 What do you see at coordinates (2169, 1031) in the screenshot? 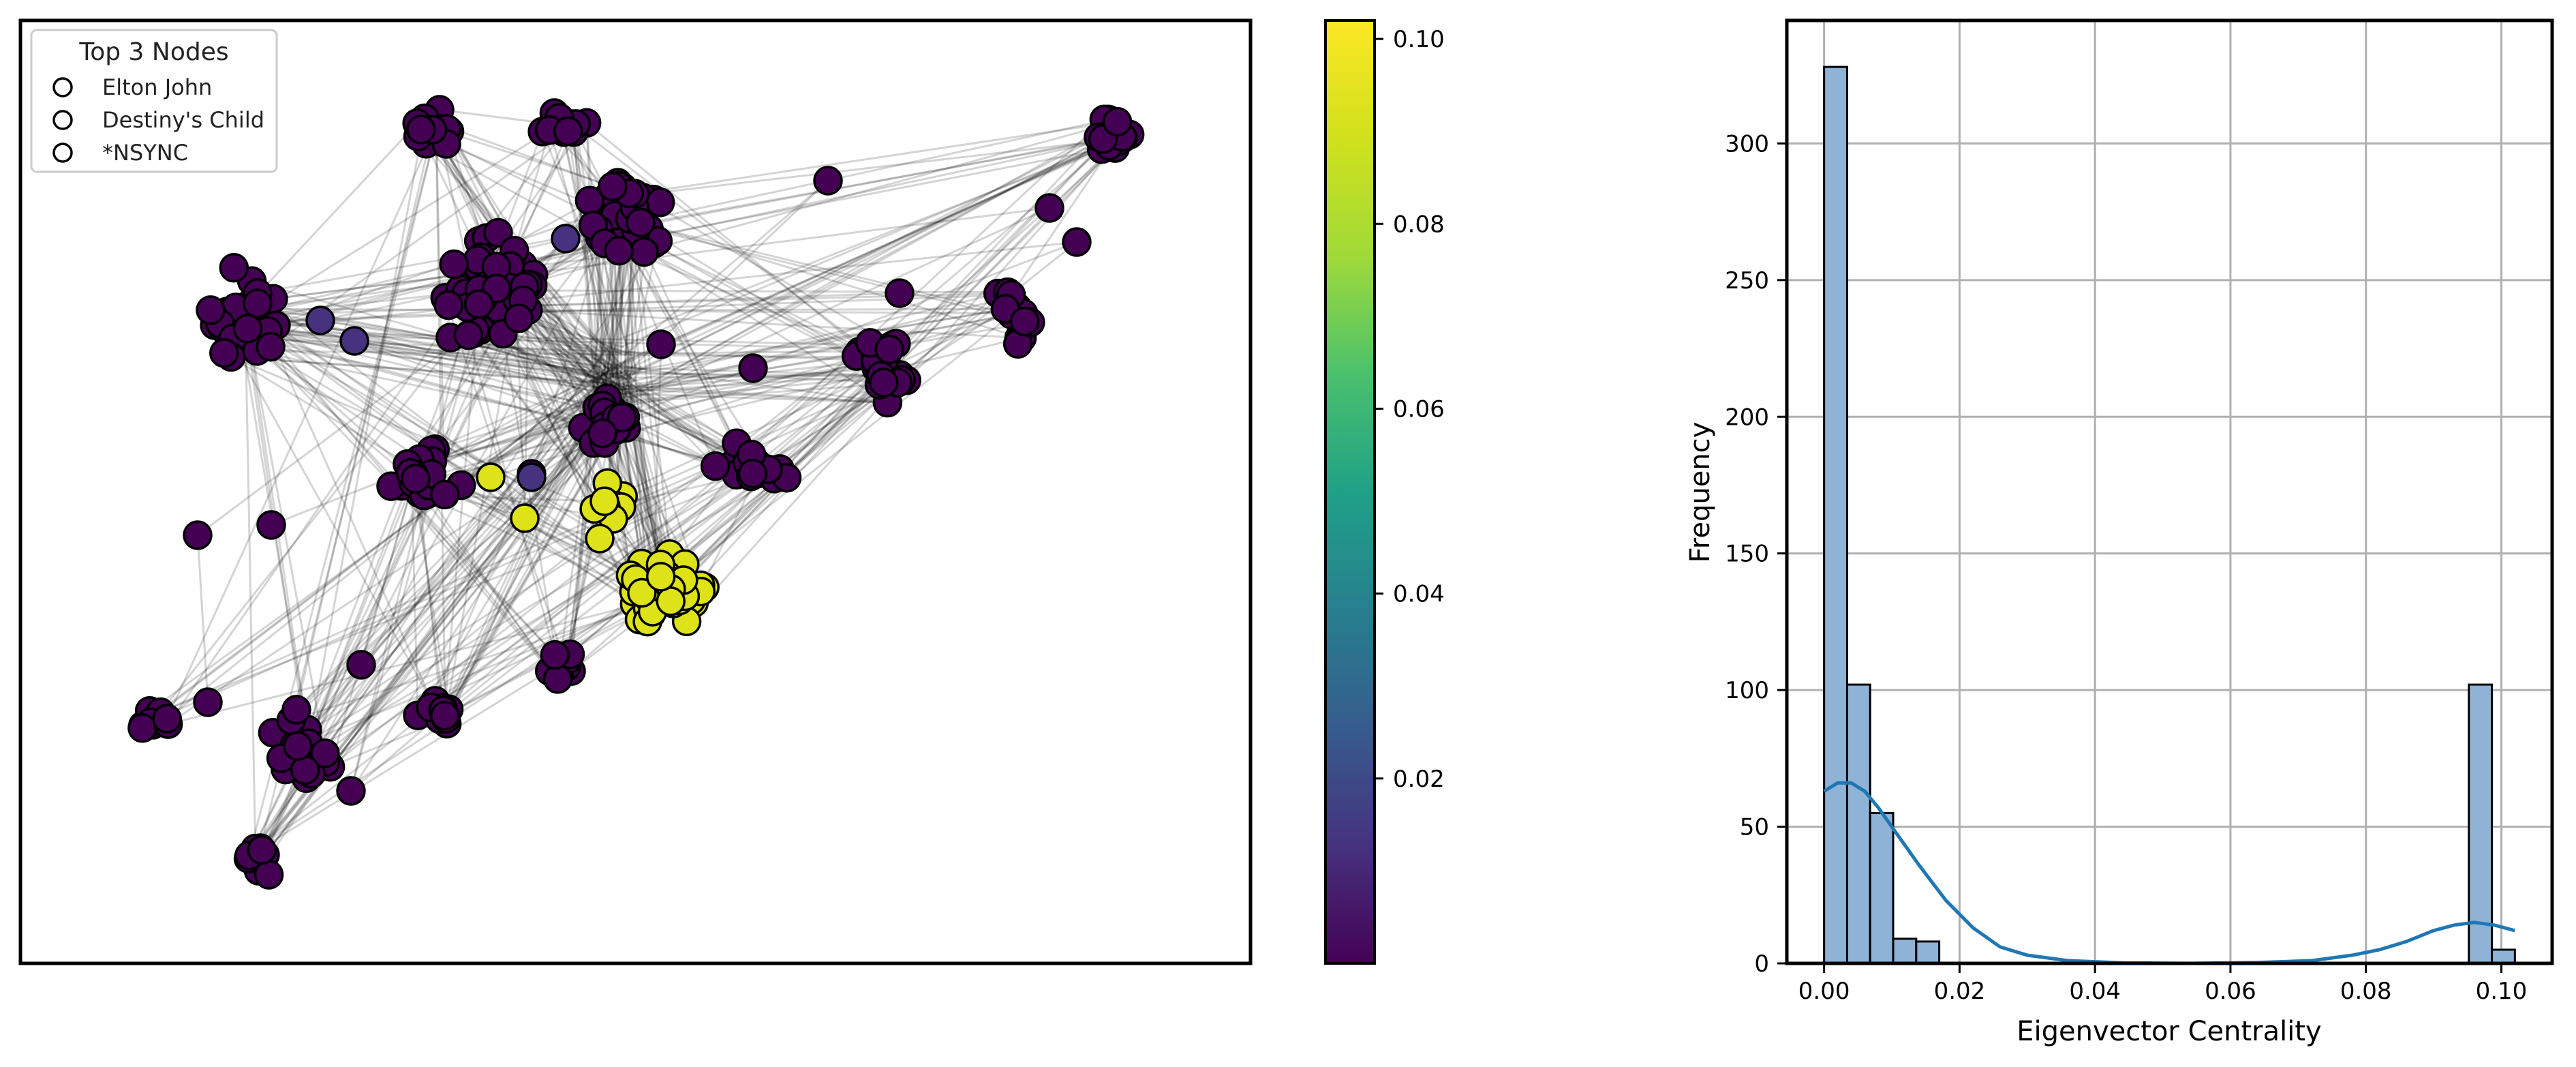
I see `x-axis-label: Eigenvector Centrality` at bounding box center [2169, 1031].